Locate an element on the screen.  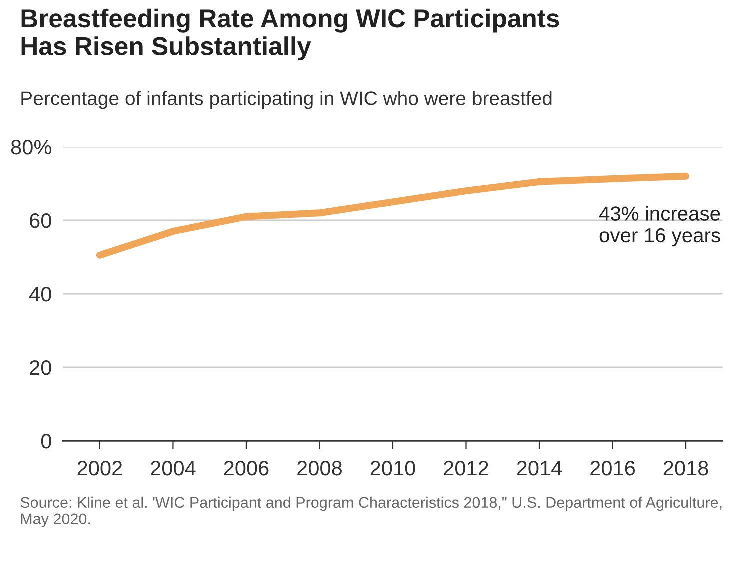
x-tick-label: 2010 is located at coordinates (393, 468).